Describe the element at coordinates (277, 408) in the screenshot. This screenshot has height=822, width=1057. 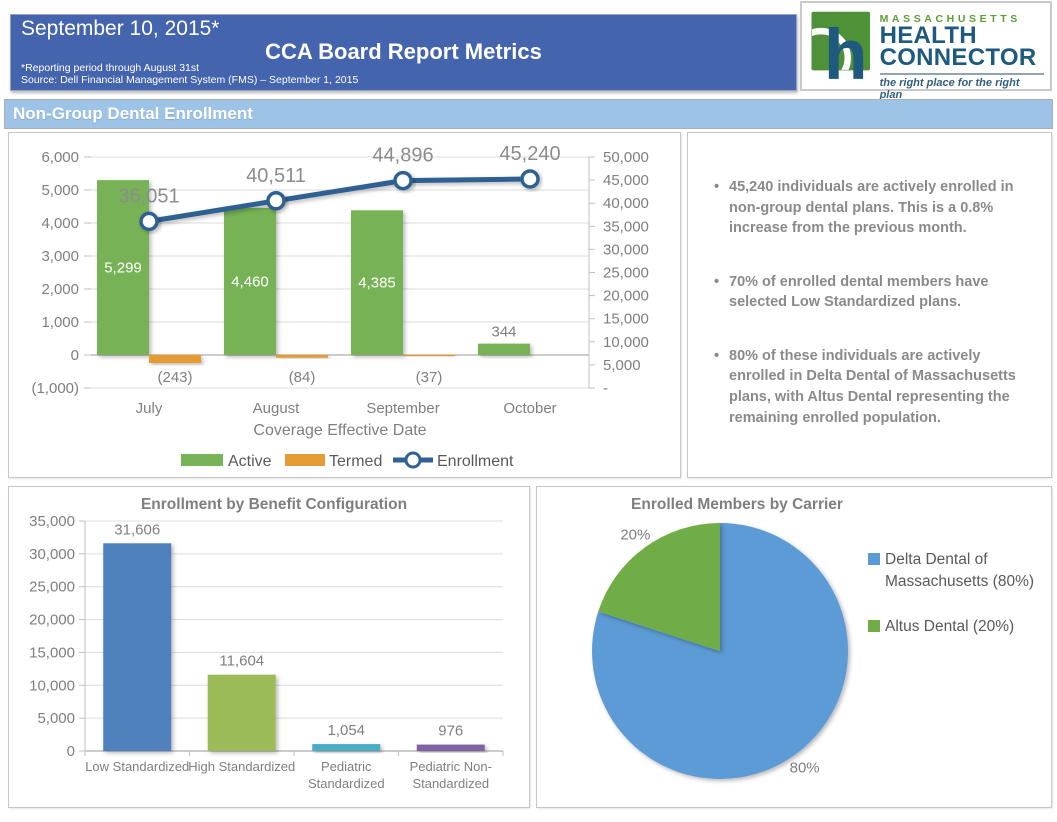
I see `category-label: August` at that location.